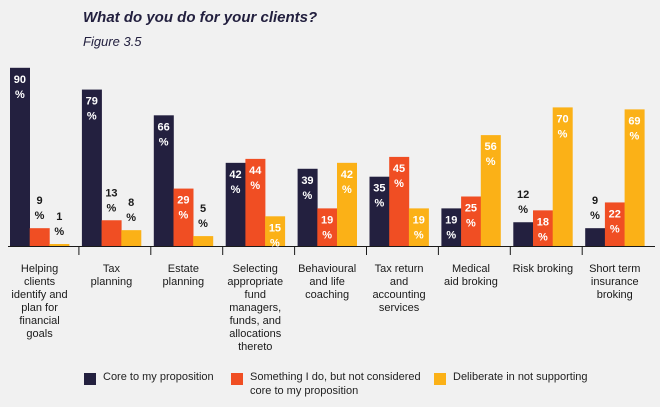  I want to click on category-label: goals, so click(39, 334).